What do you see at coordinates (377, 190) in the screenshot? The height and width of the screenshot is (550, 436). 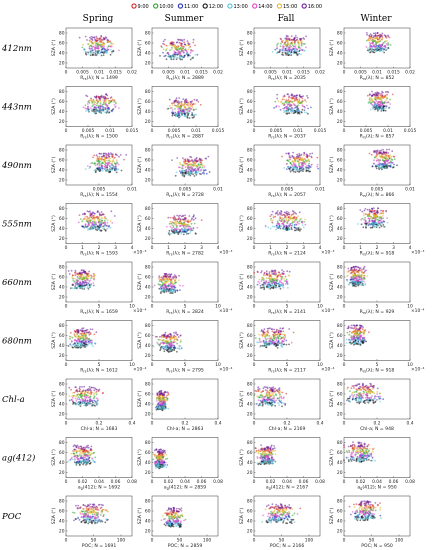 I see `x-tick-label: 0.005` at bounding box center [377, 190].